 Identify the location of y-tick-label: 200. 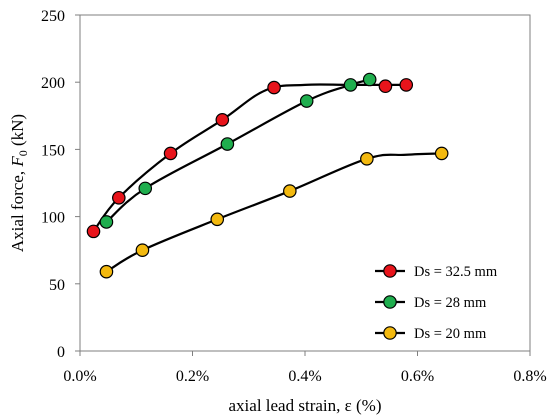
(53, 83).